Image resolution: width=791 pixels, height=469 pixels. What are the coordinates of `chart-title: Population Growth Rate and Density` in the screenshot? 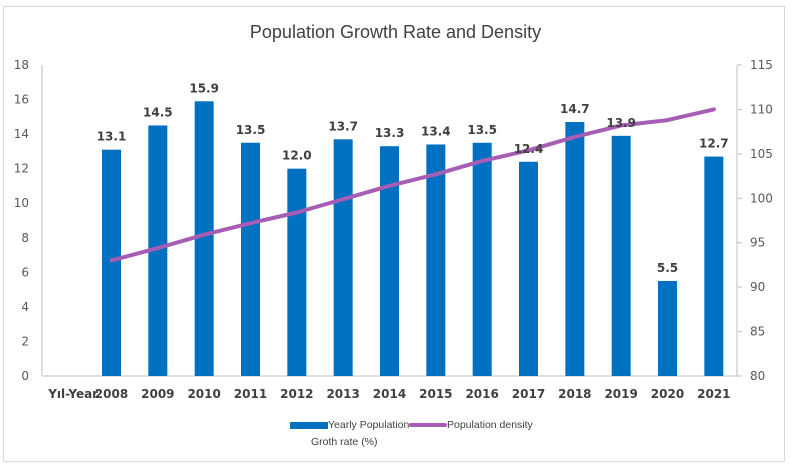 It's located at (395, 32).